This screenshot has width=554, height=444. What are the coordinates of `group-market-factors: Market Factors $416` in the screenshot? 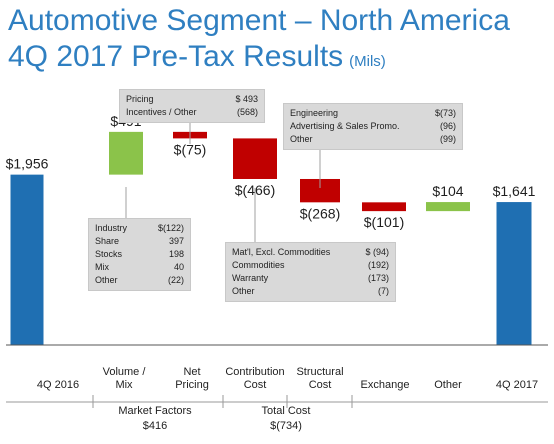 It's located at (155, 419).